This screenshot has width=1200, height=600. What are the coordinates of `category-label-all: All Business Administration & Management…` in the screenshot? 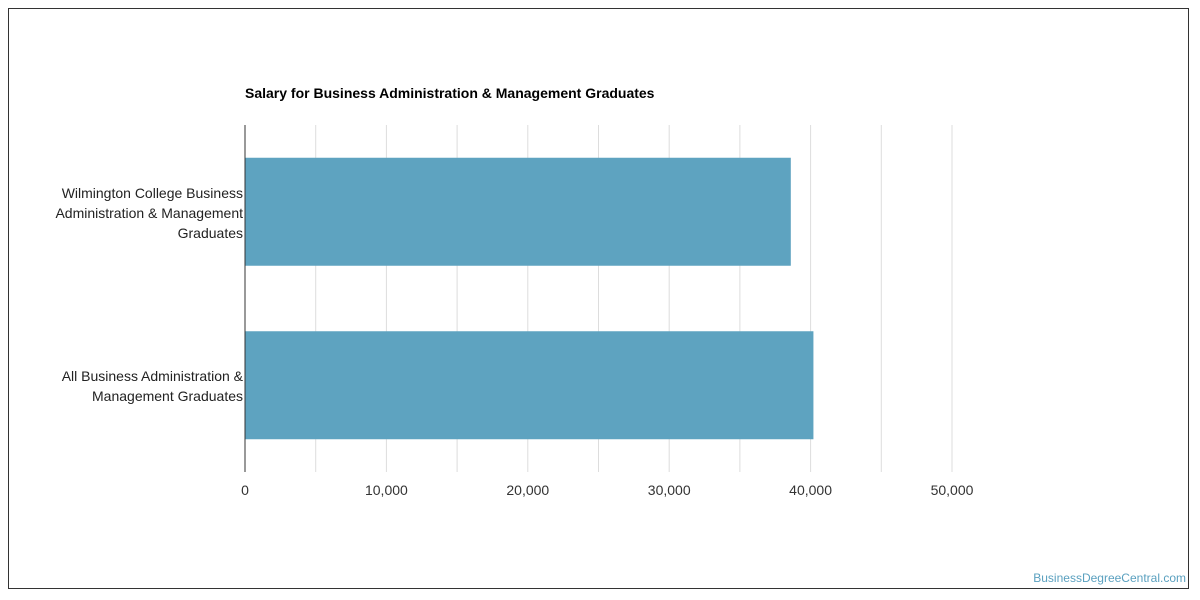 It's located at (152, 386).